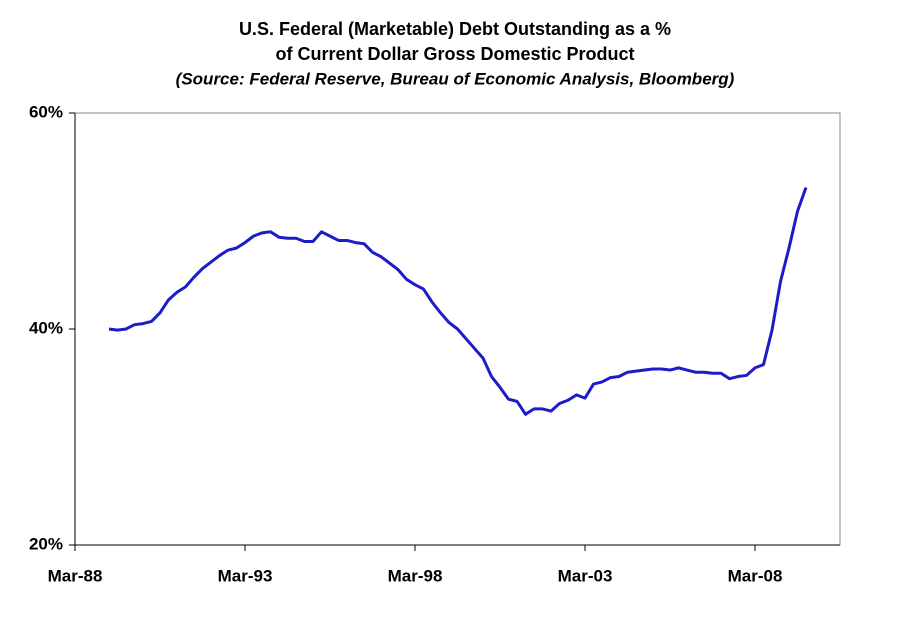 Image resolution: width=912 pixels, height=623 pixels. Describe the element at coordinates (75, 575) in the screenshot. I see `x-tick-label: Mar-88` at that location.